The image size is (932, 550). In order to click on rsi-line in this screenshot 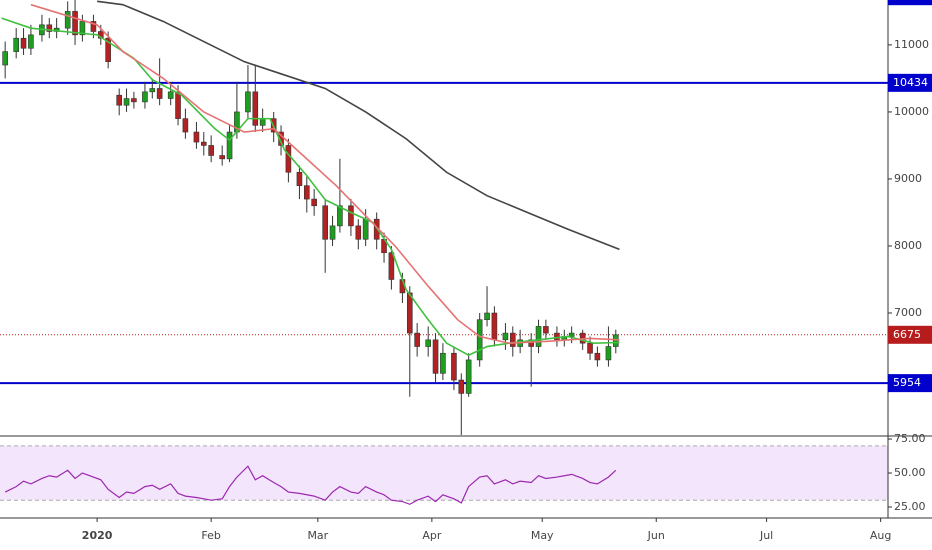, I will do `click(310, 485)`.